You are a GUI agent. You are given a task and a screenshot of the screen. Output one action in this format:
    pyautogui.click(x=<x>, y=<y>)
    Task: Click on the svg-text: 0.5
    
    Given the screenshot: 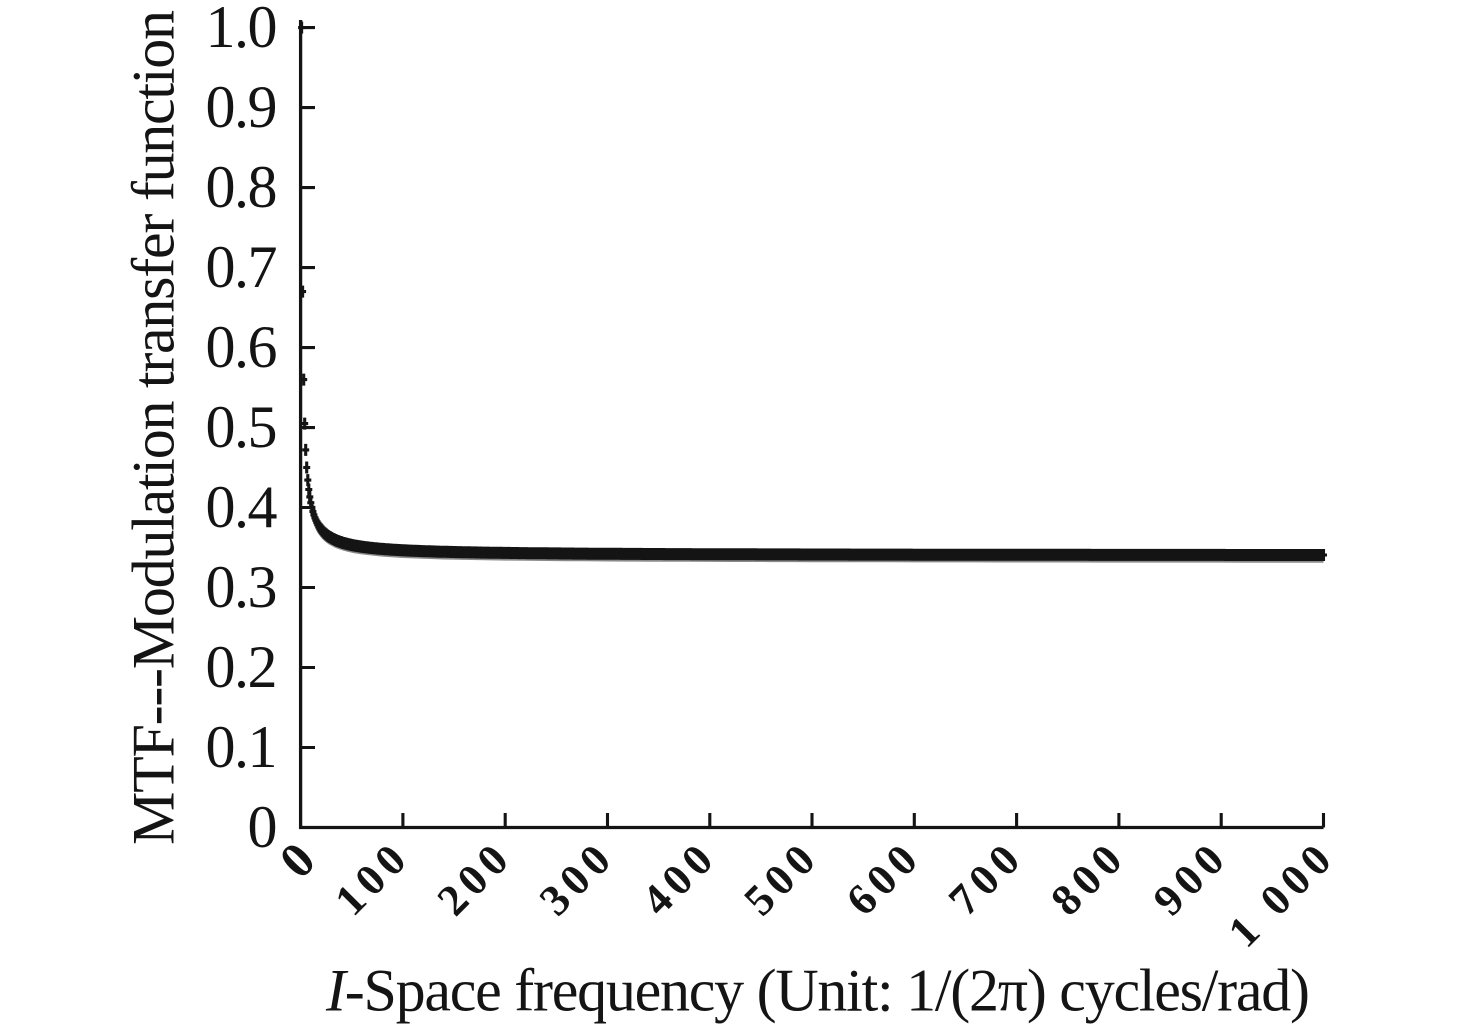 What is the action you would take?
    pyautogui.click(x=242, y=427)
    